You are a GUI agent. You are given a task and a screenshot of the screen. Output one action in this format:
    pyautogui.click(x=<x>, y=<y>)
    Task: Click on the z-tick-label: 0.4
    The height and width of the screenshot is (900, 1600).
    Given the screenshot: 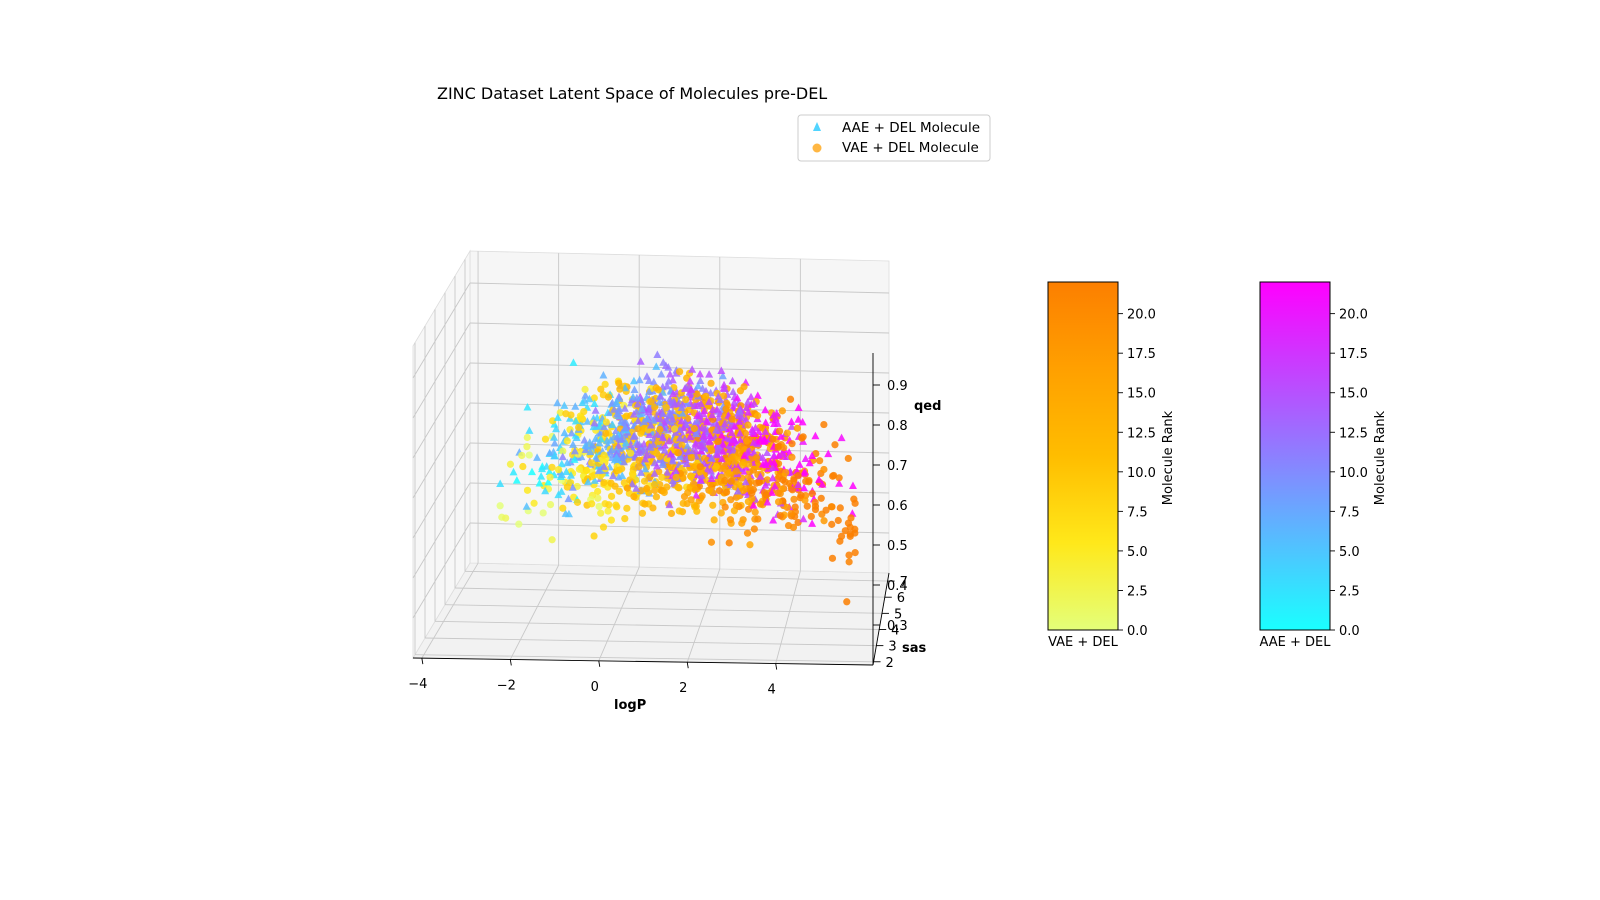 What is the action you would take?
    pyautogui.click(x=897, y=586)
    